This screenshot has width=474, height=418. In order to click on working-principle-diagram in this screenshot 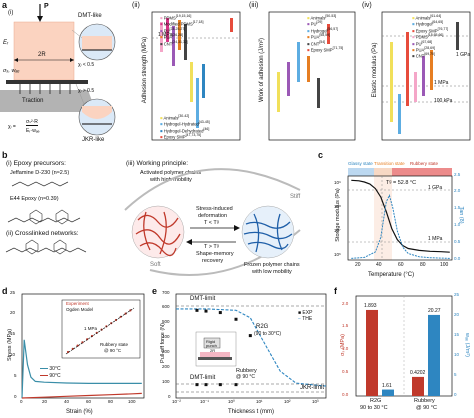, I will do `click(212, 222)`.